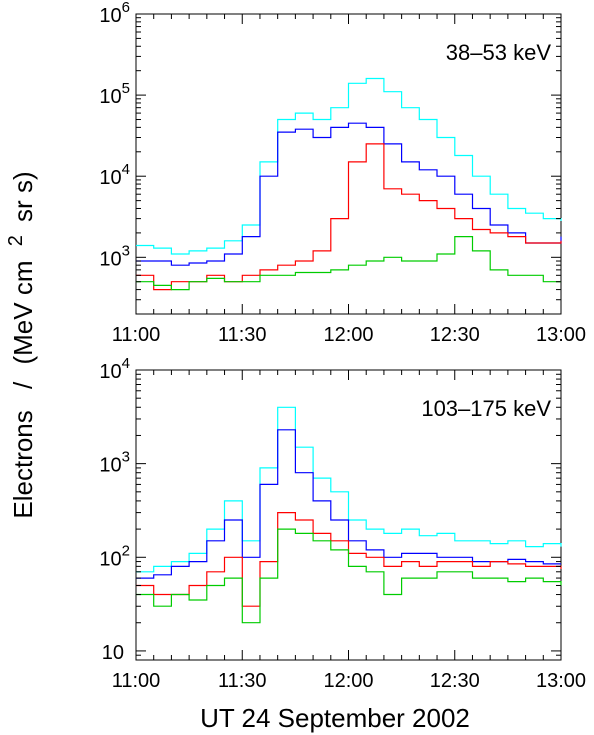  Describe the element at coordinates (114, 94) in the screenshot. I see `y-tick-label: 10⁵` at that location.